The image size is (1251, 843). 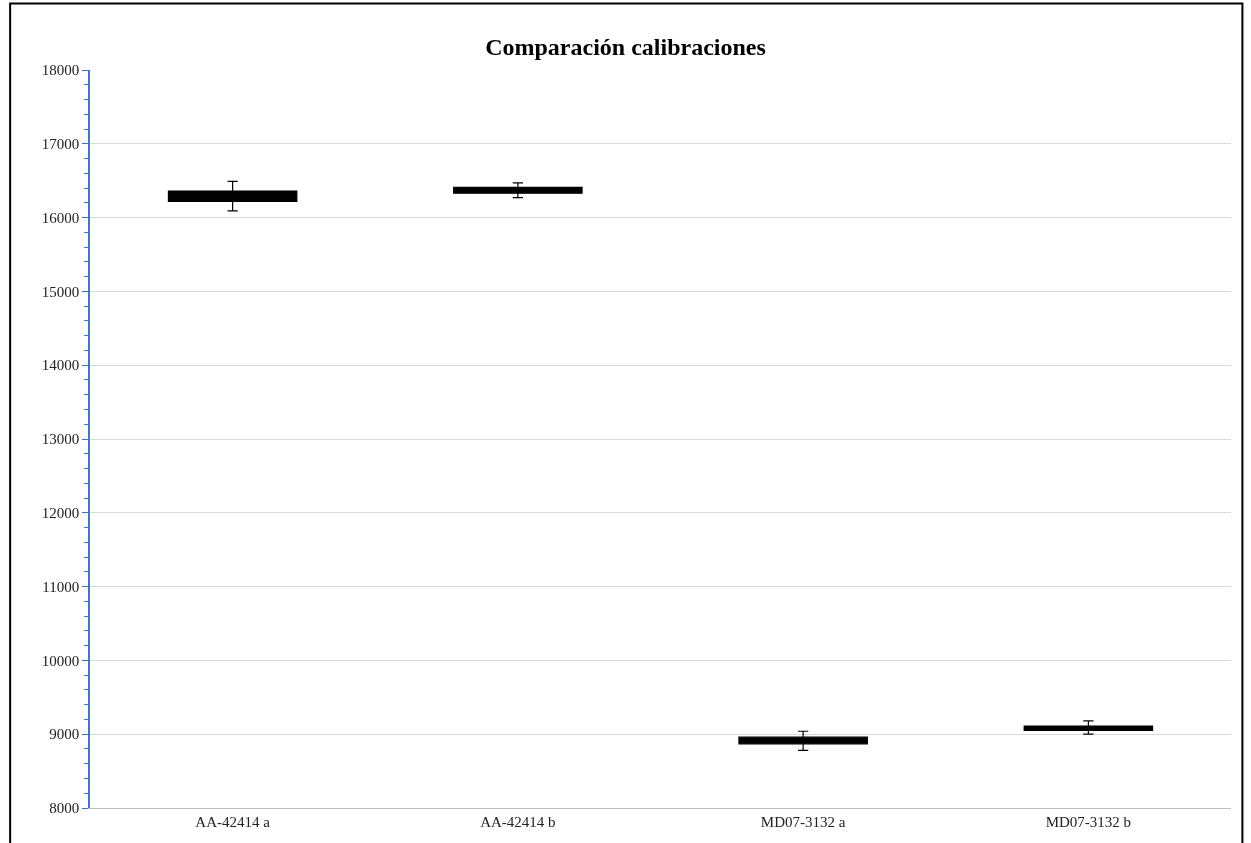 What do you see at coordinates (1088, 822) in the screenshot?
I see `x-tick-label: MD07-3132 b` at bounding box center [1088, 822].